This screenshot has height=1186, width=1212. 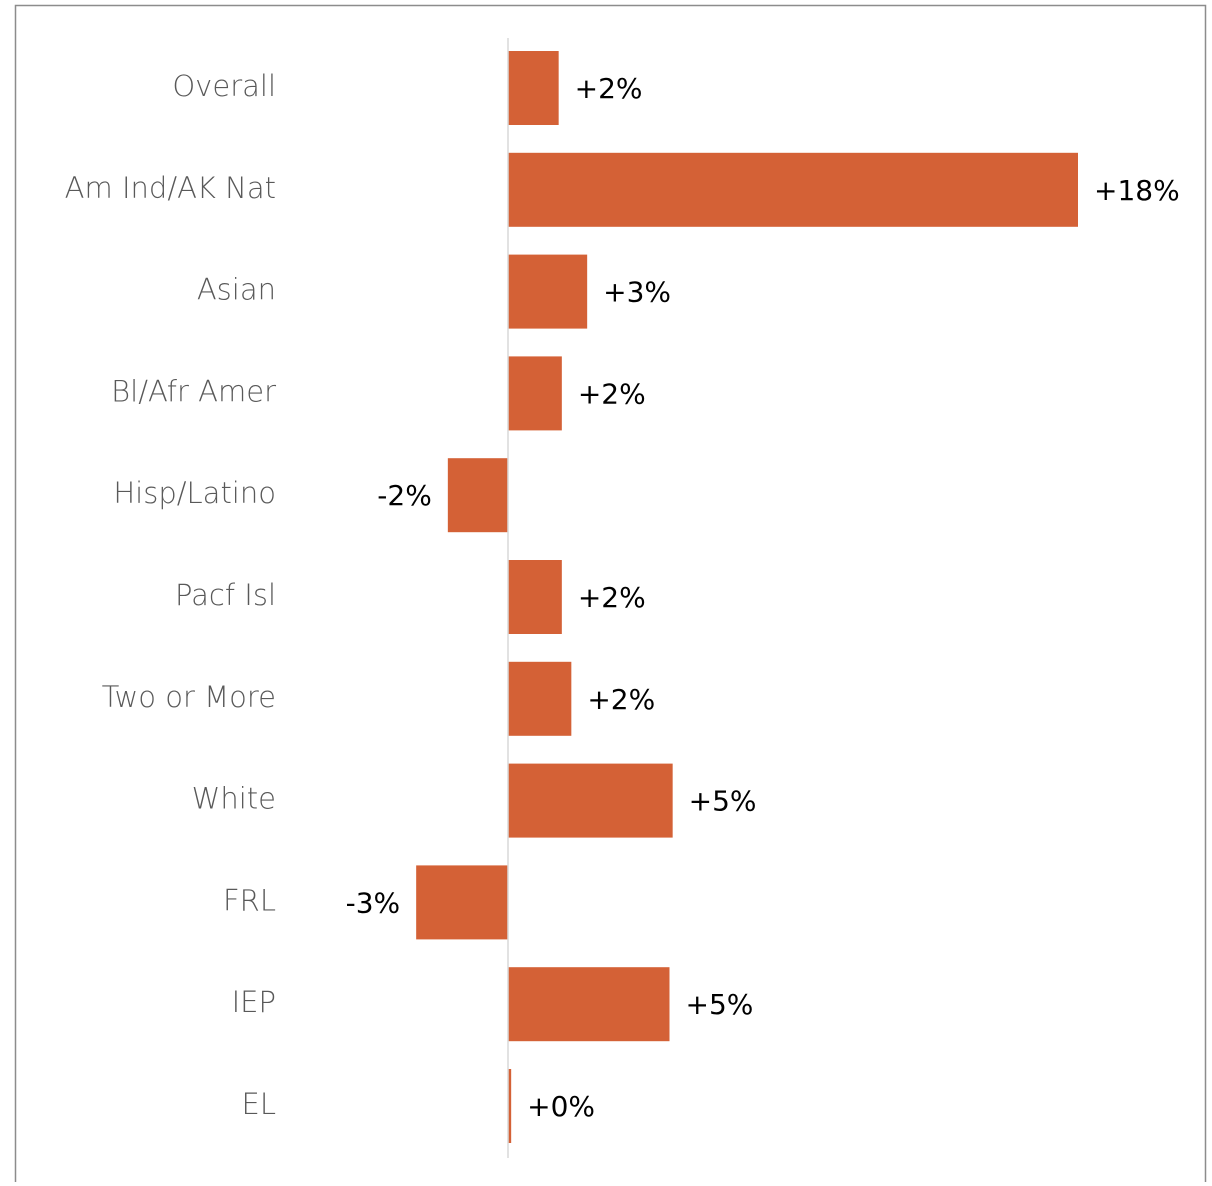 What do you see at coordinates (254, 1002) in the screenshot?
I see `category-label: IEP` at bounding box center [254, 1002].